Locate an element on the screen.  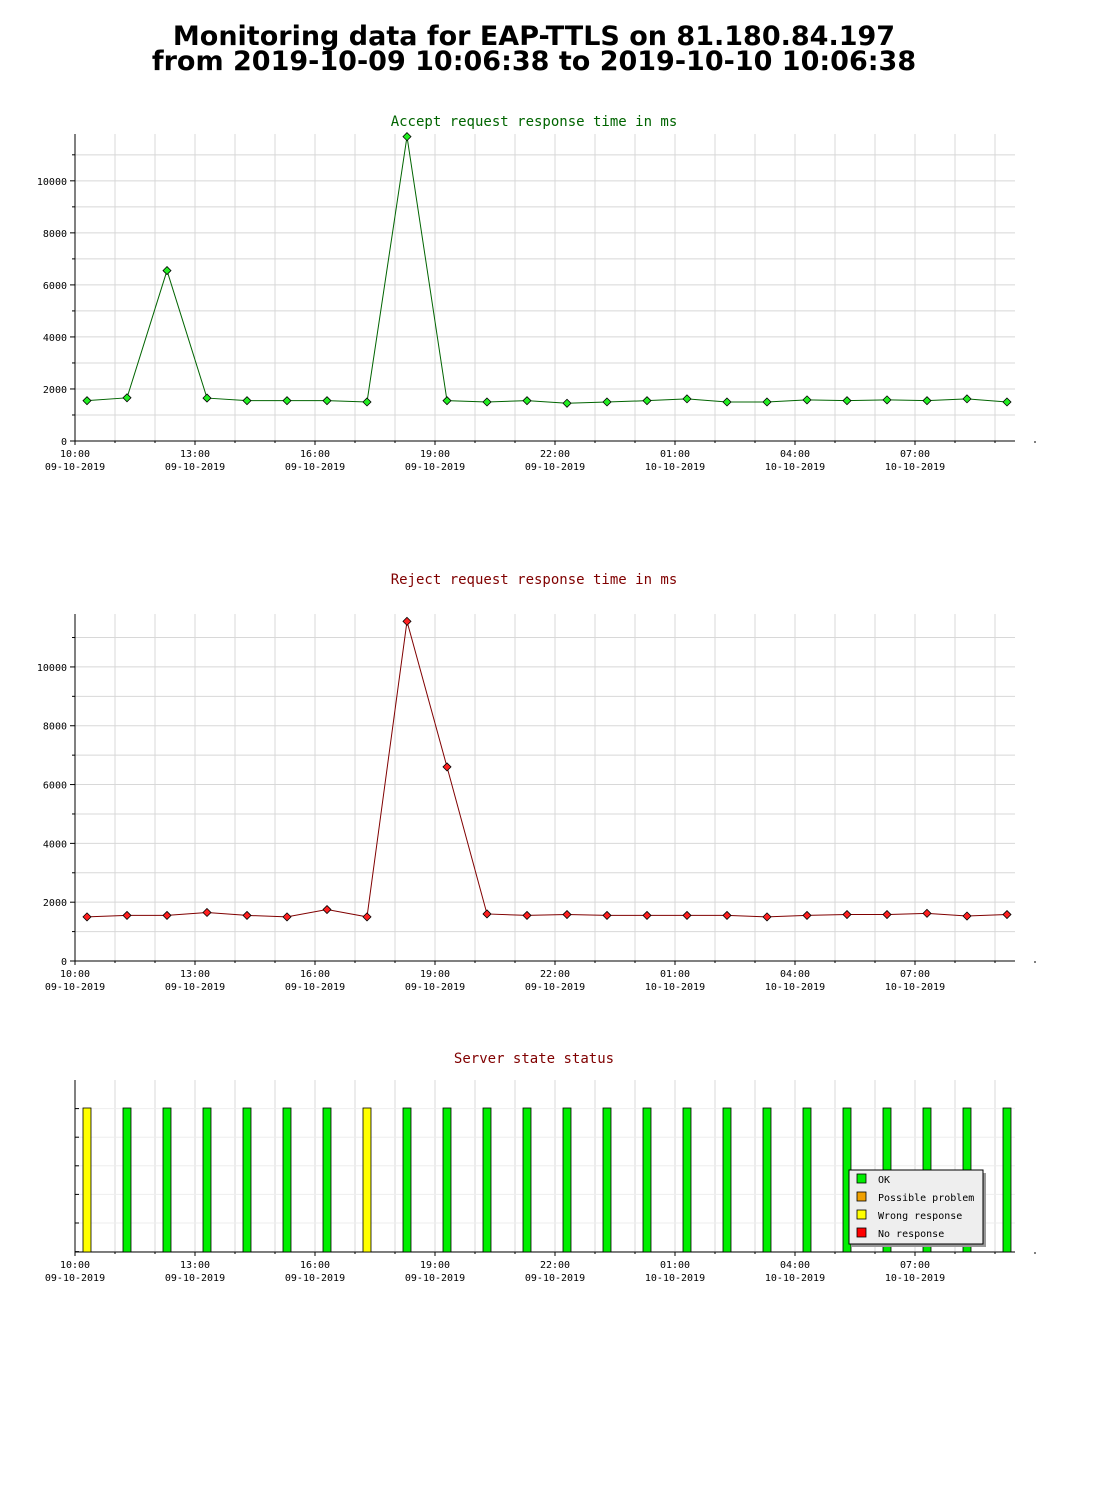
accept-chart-title: Accept request response time in ms is located at coordinates (534, 122).